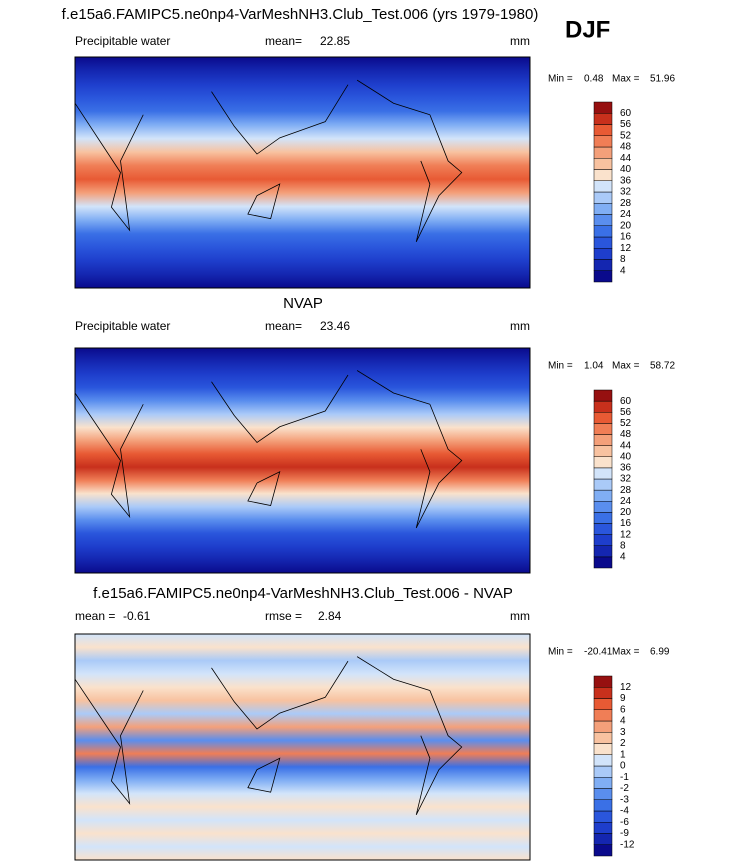 The image size is (733, 866). I want to click on mean-label: mean =, so click(95, 616).